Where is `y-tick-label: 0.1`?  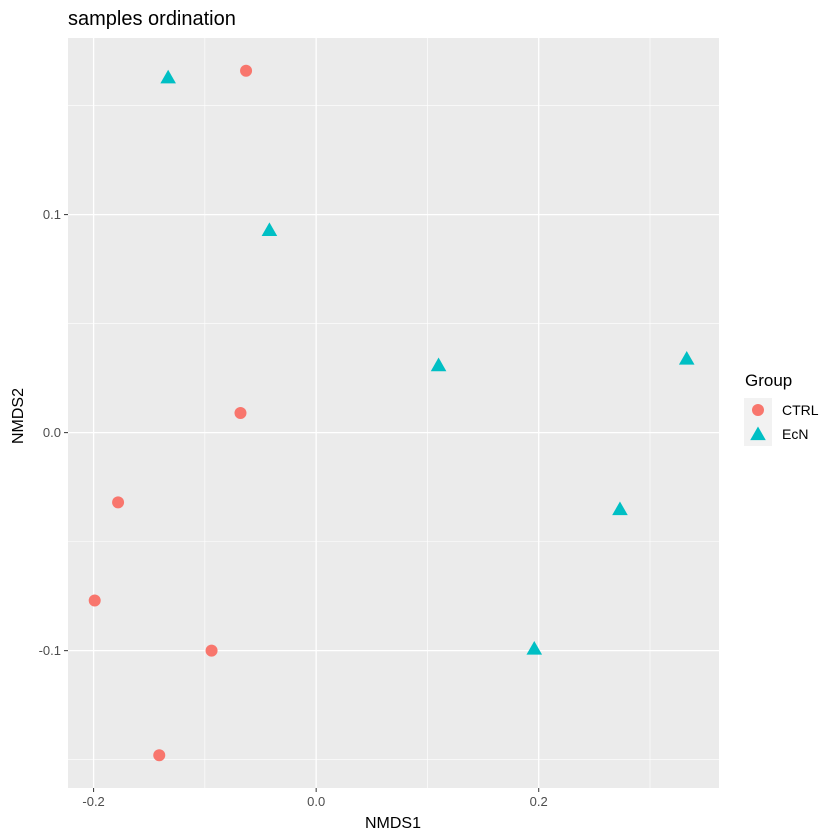
y-tick-label: 0.1 is located at coordinates (52, 214).